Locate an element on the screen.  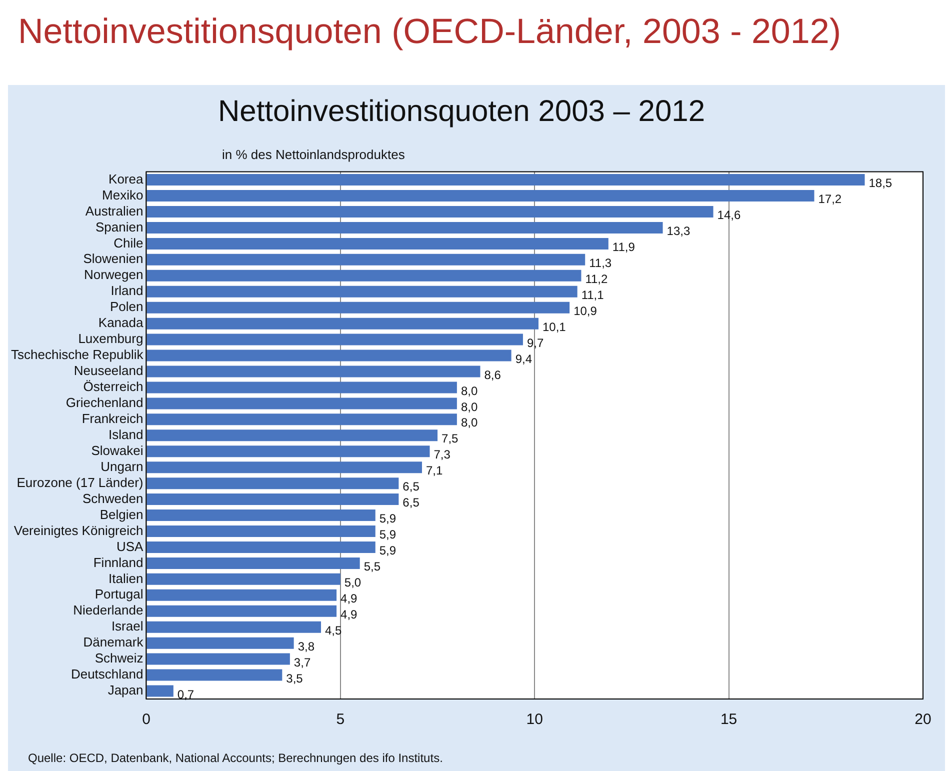
y-tick-label: Island is located at coordinates (126, 434).